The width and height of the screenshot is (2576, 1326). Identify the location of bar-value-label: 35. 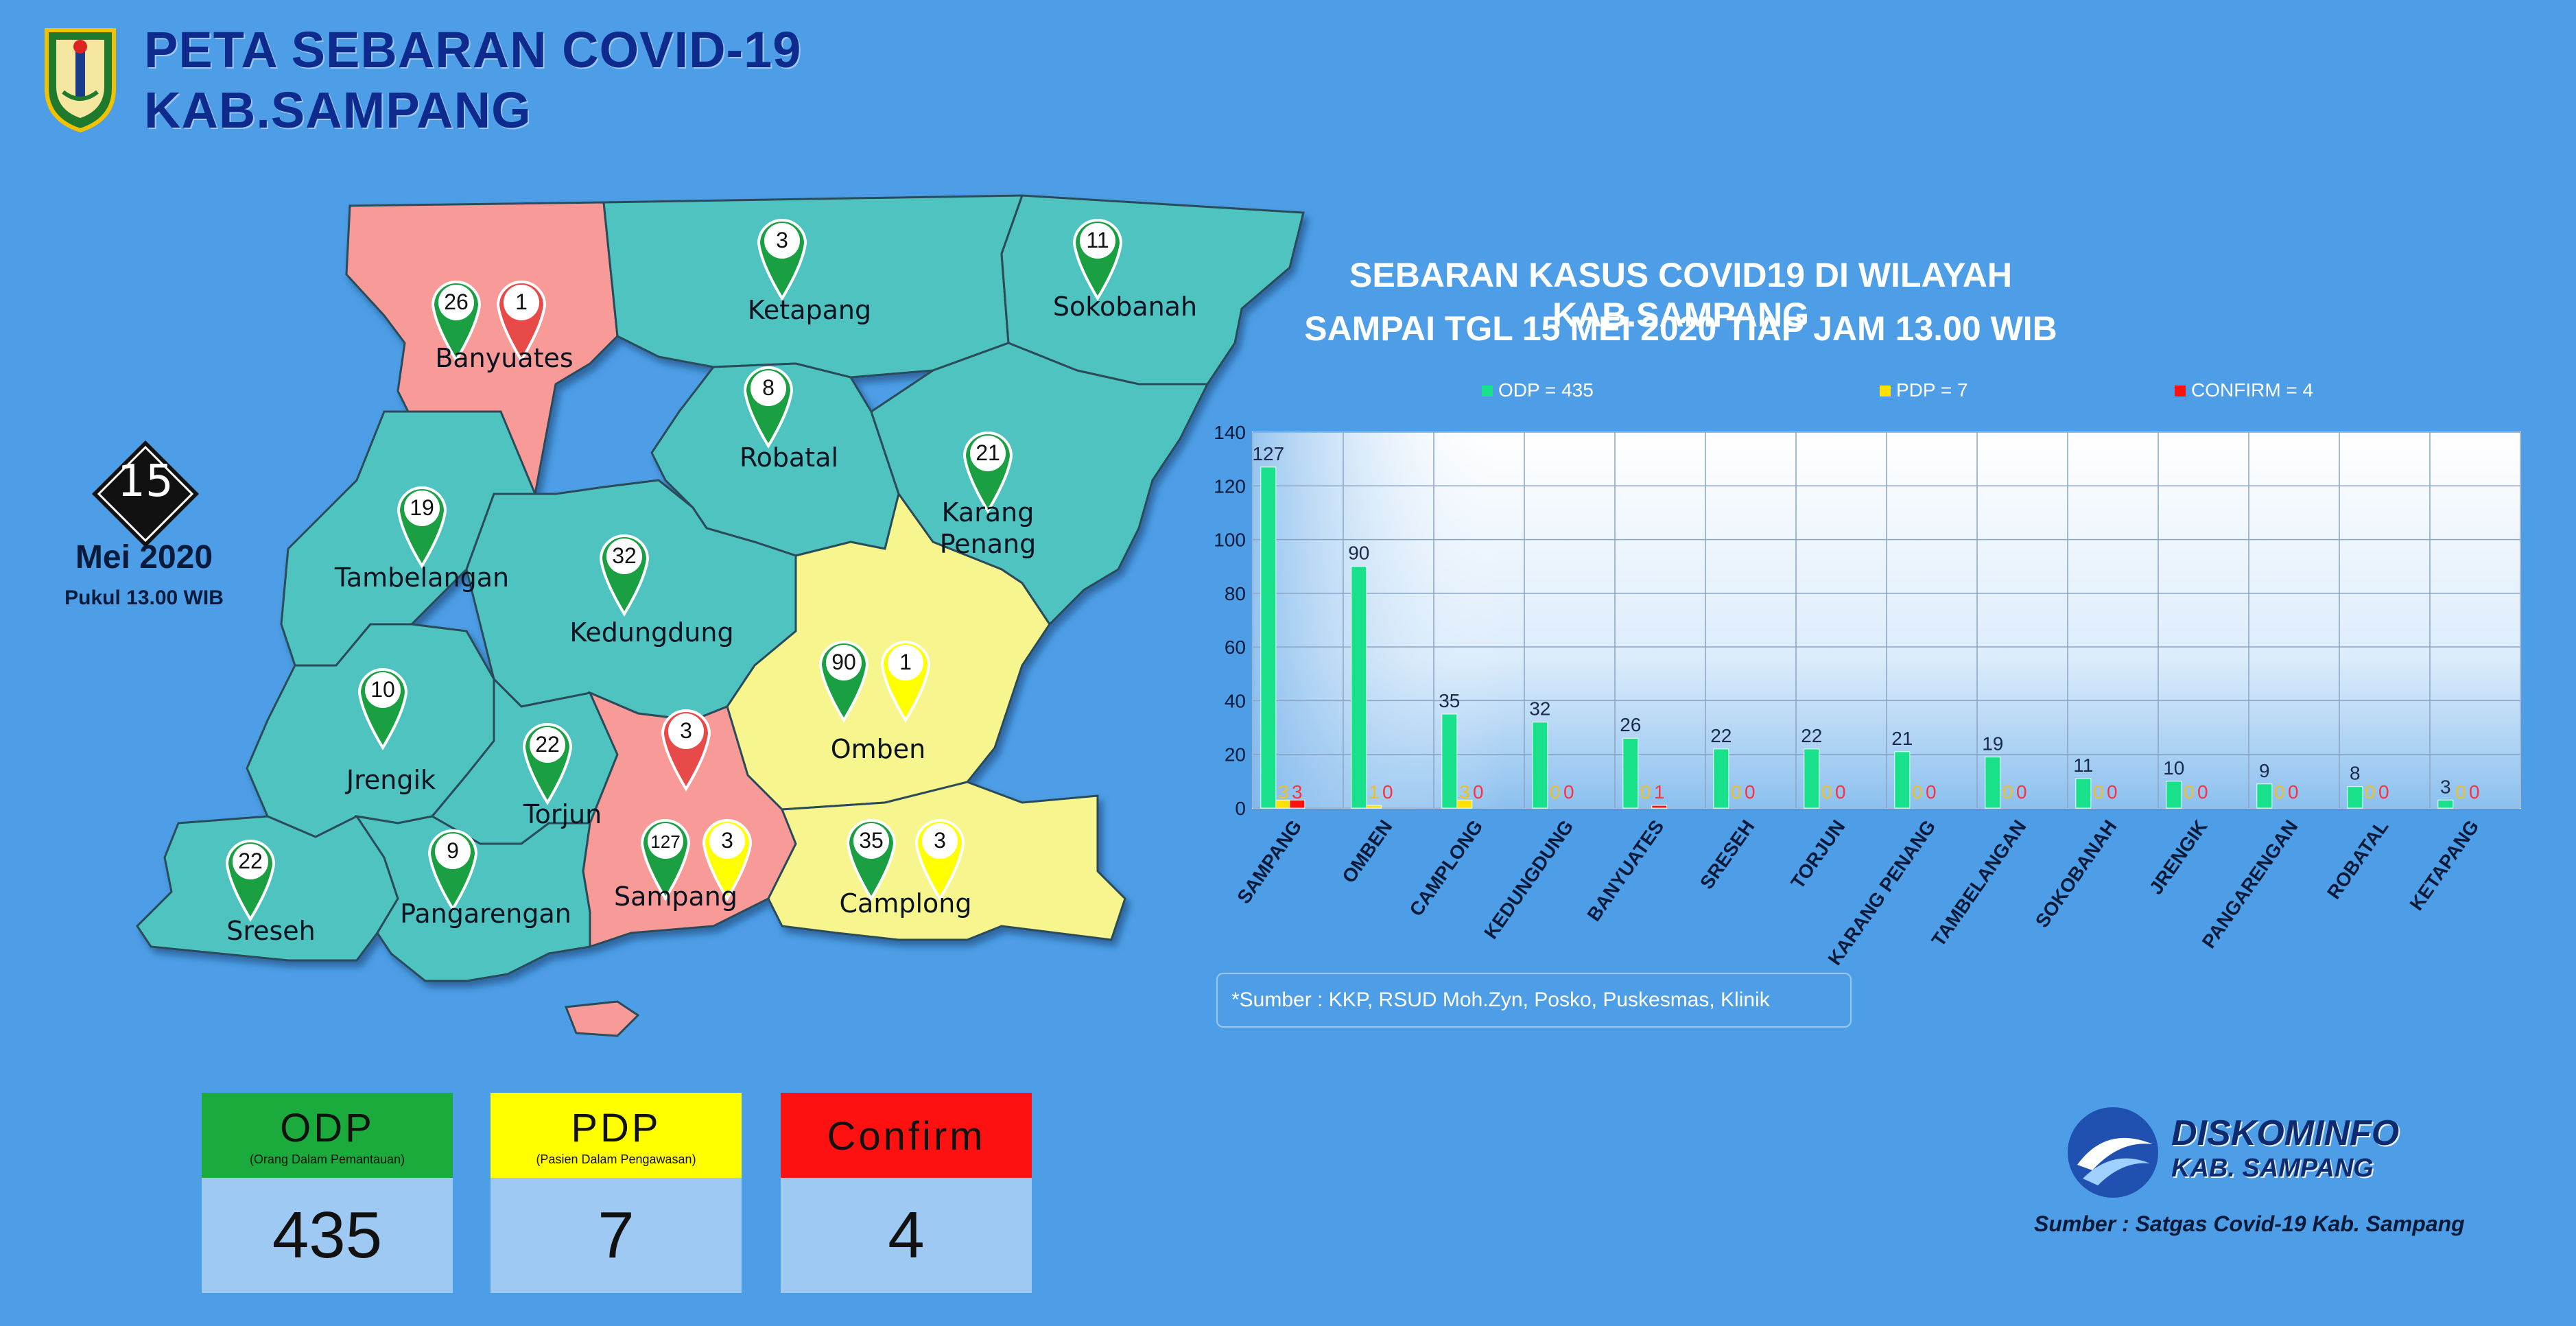
(1449, 700).